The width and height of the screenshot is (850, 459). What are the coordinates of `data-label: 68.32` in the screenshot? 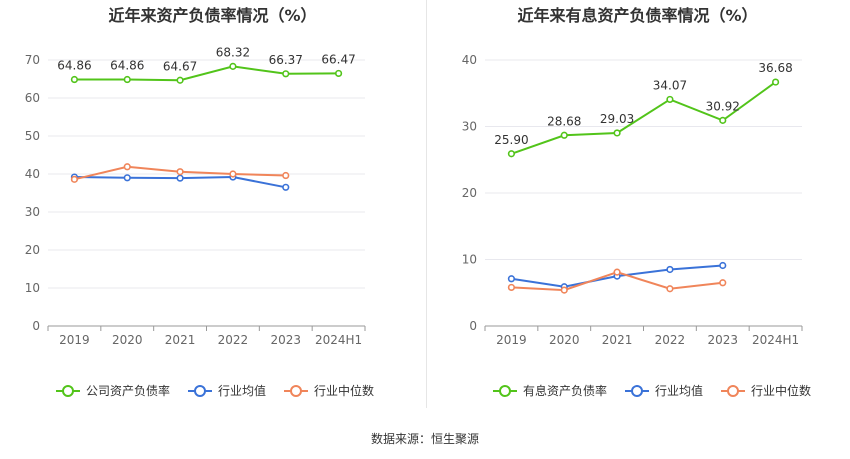 It's located at (233, 52).